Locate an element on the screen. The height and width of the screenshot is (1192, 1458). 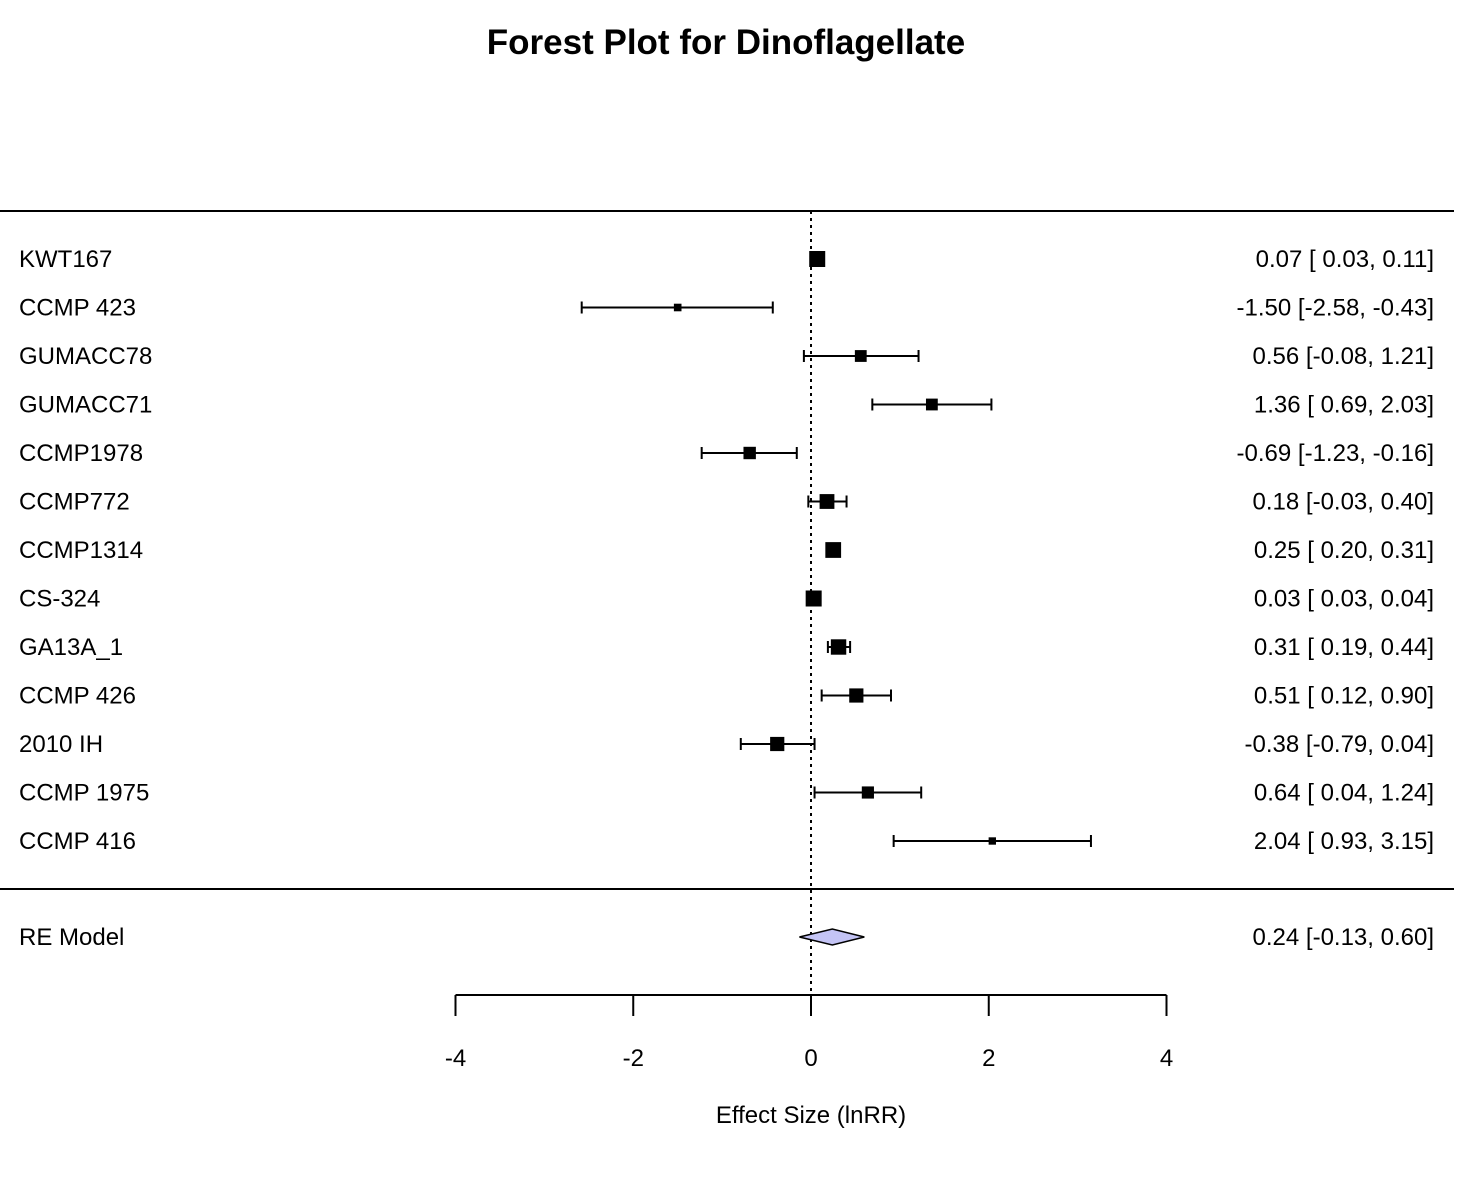
study-name: GUMACC71 is located at coordinates (85, 405).